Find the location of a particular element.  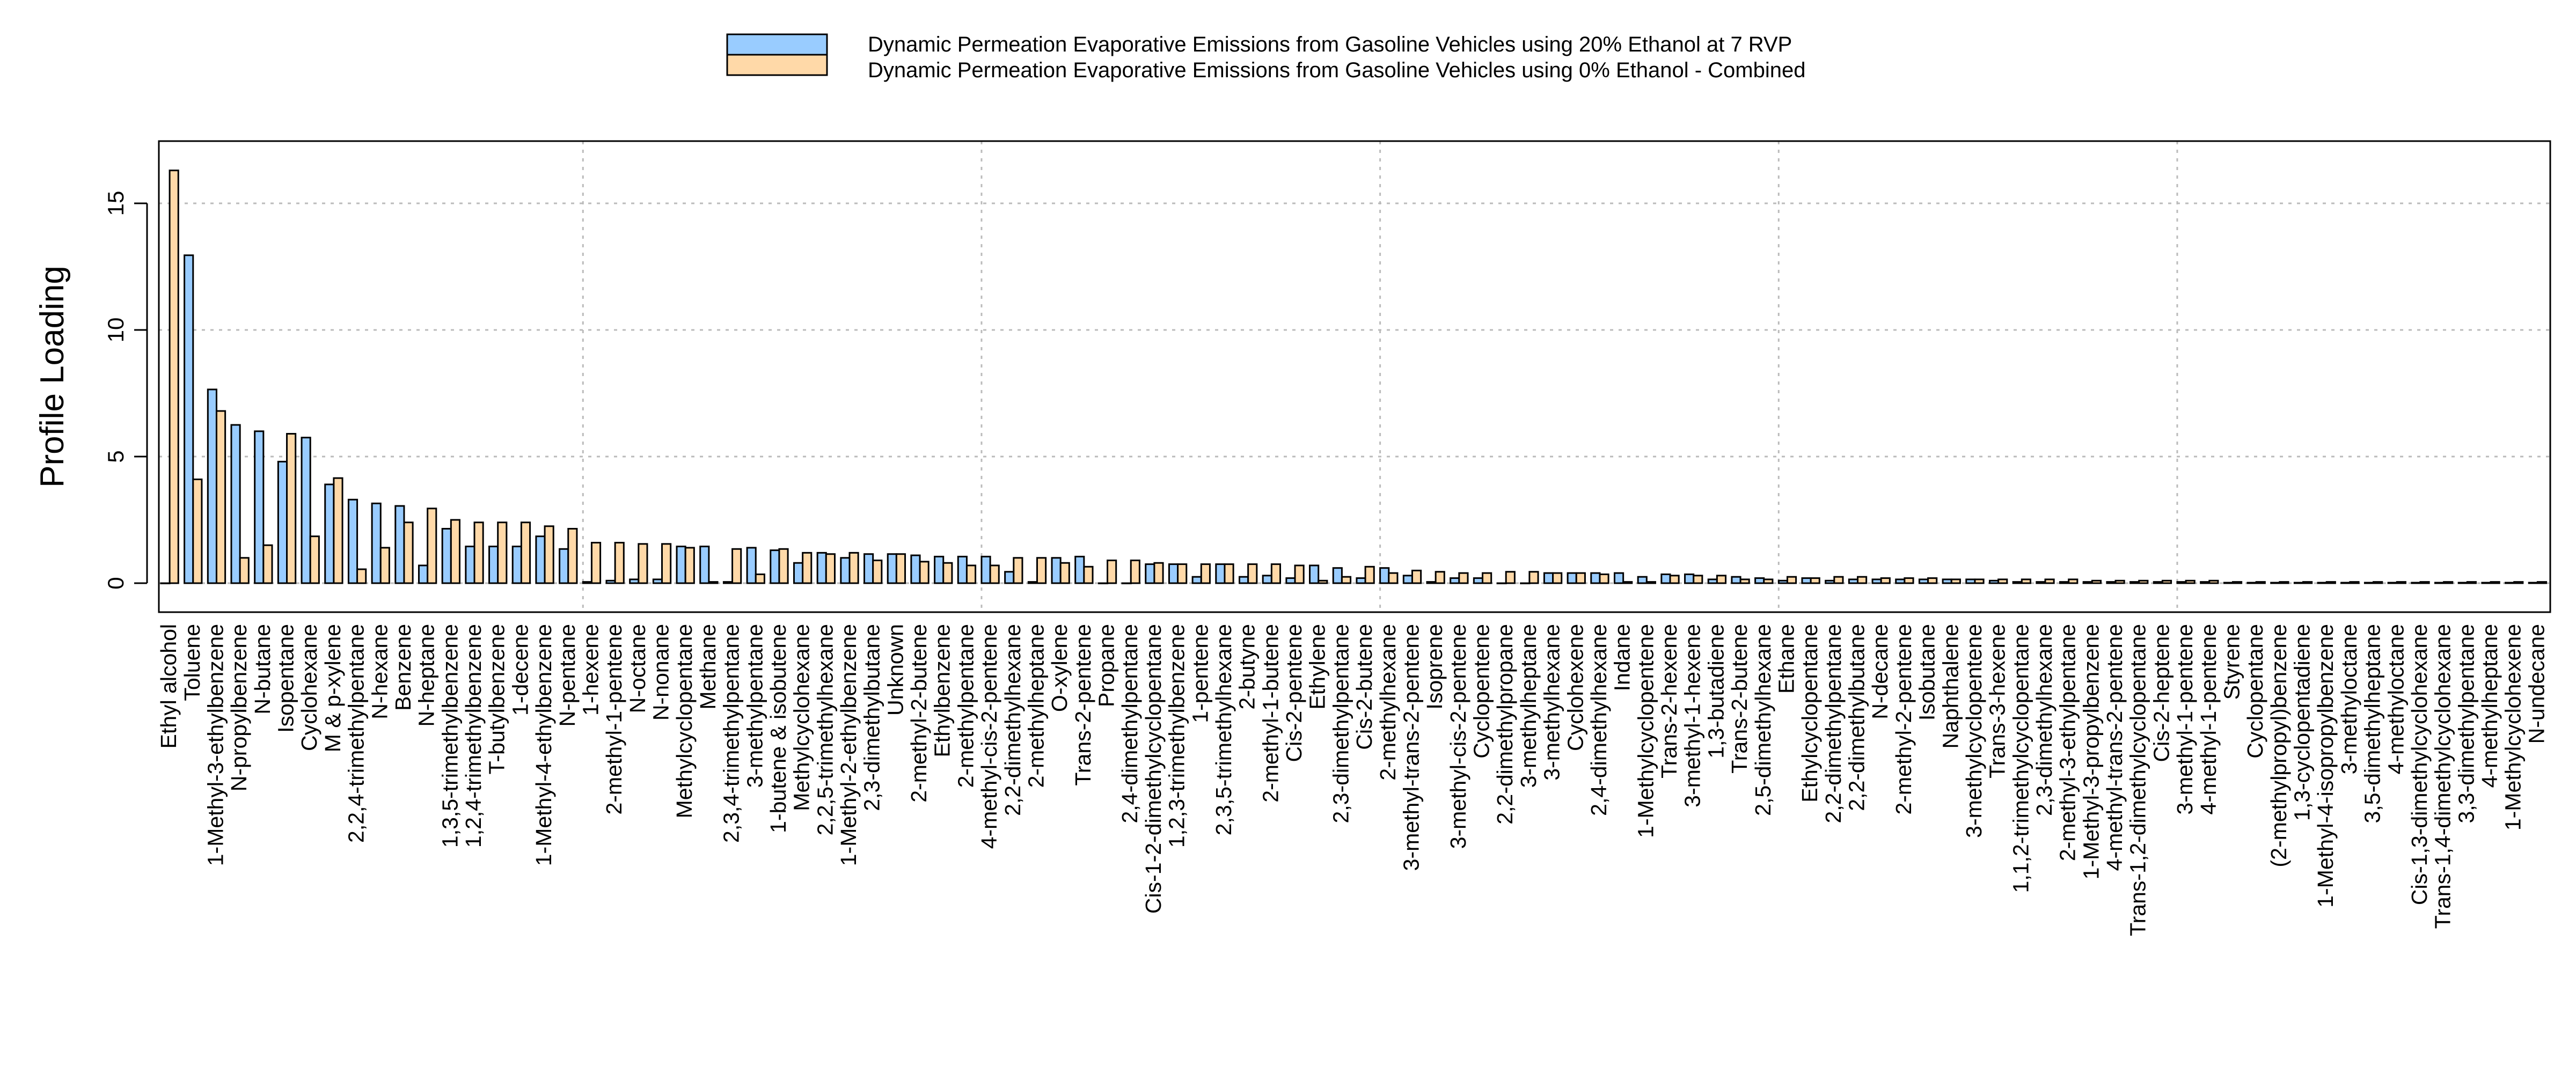

x-tick-label-10: Benzene is located at coordinates (403, 667).